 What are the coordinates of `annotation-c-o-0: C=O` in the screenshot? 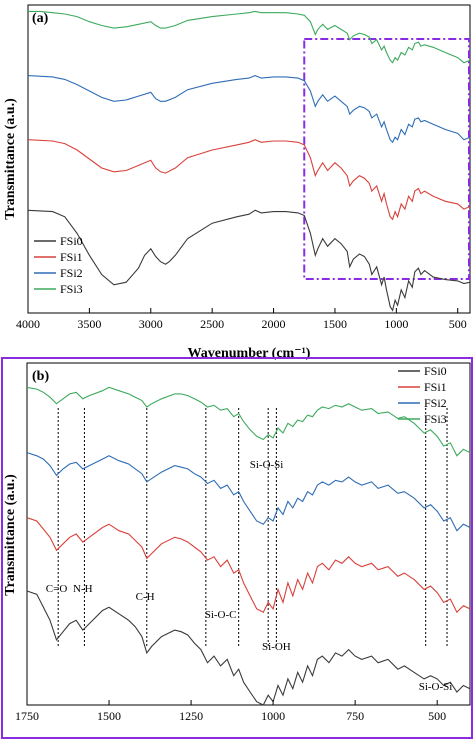 It's located at (57, 589).